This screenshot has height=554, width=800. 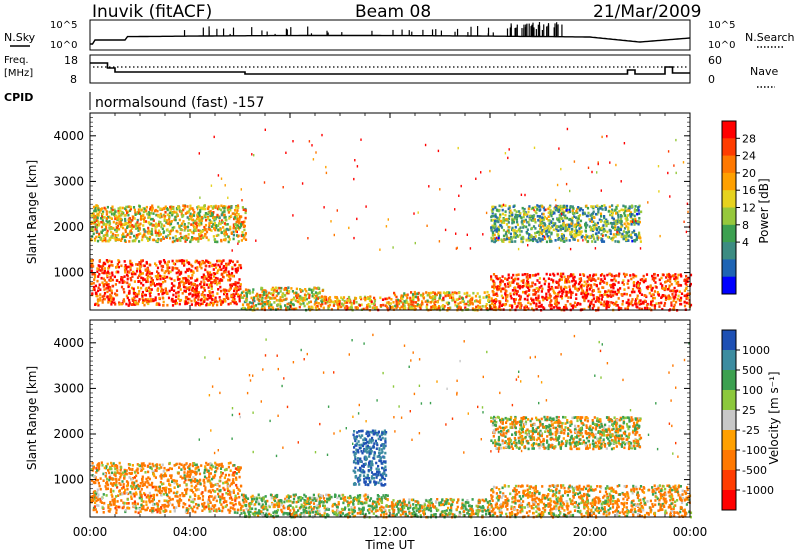 What do you see at coordinates (393, 12) in the screenshot?
I see `beam-title: Beam 08` at bounding box center [393, 12].